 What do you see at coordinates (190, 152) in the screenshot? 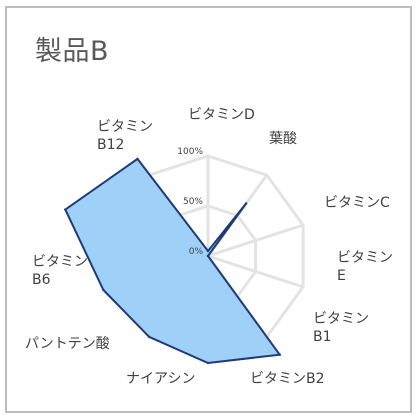
I see `tick-label: 100%` at bounding box center [190, 152].